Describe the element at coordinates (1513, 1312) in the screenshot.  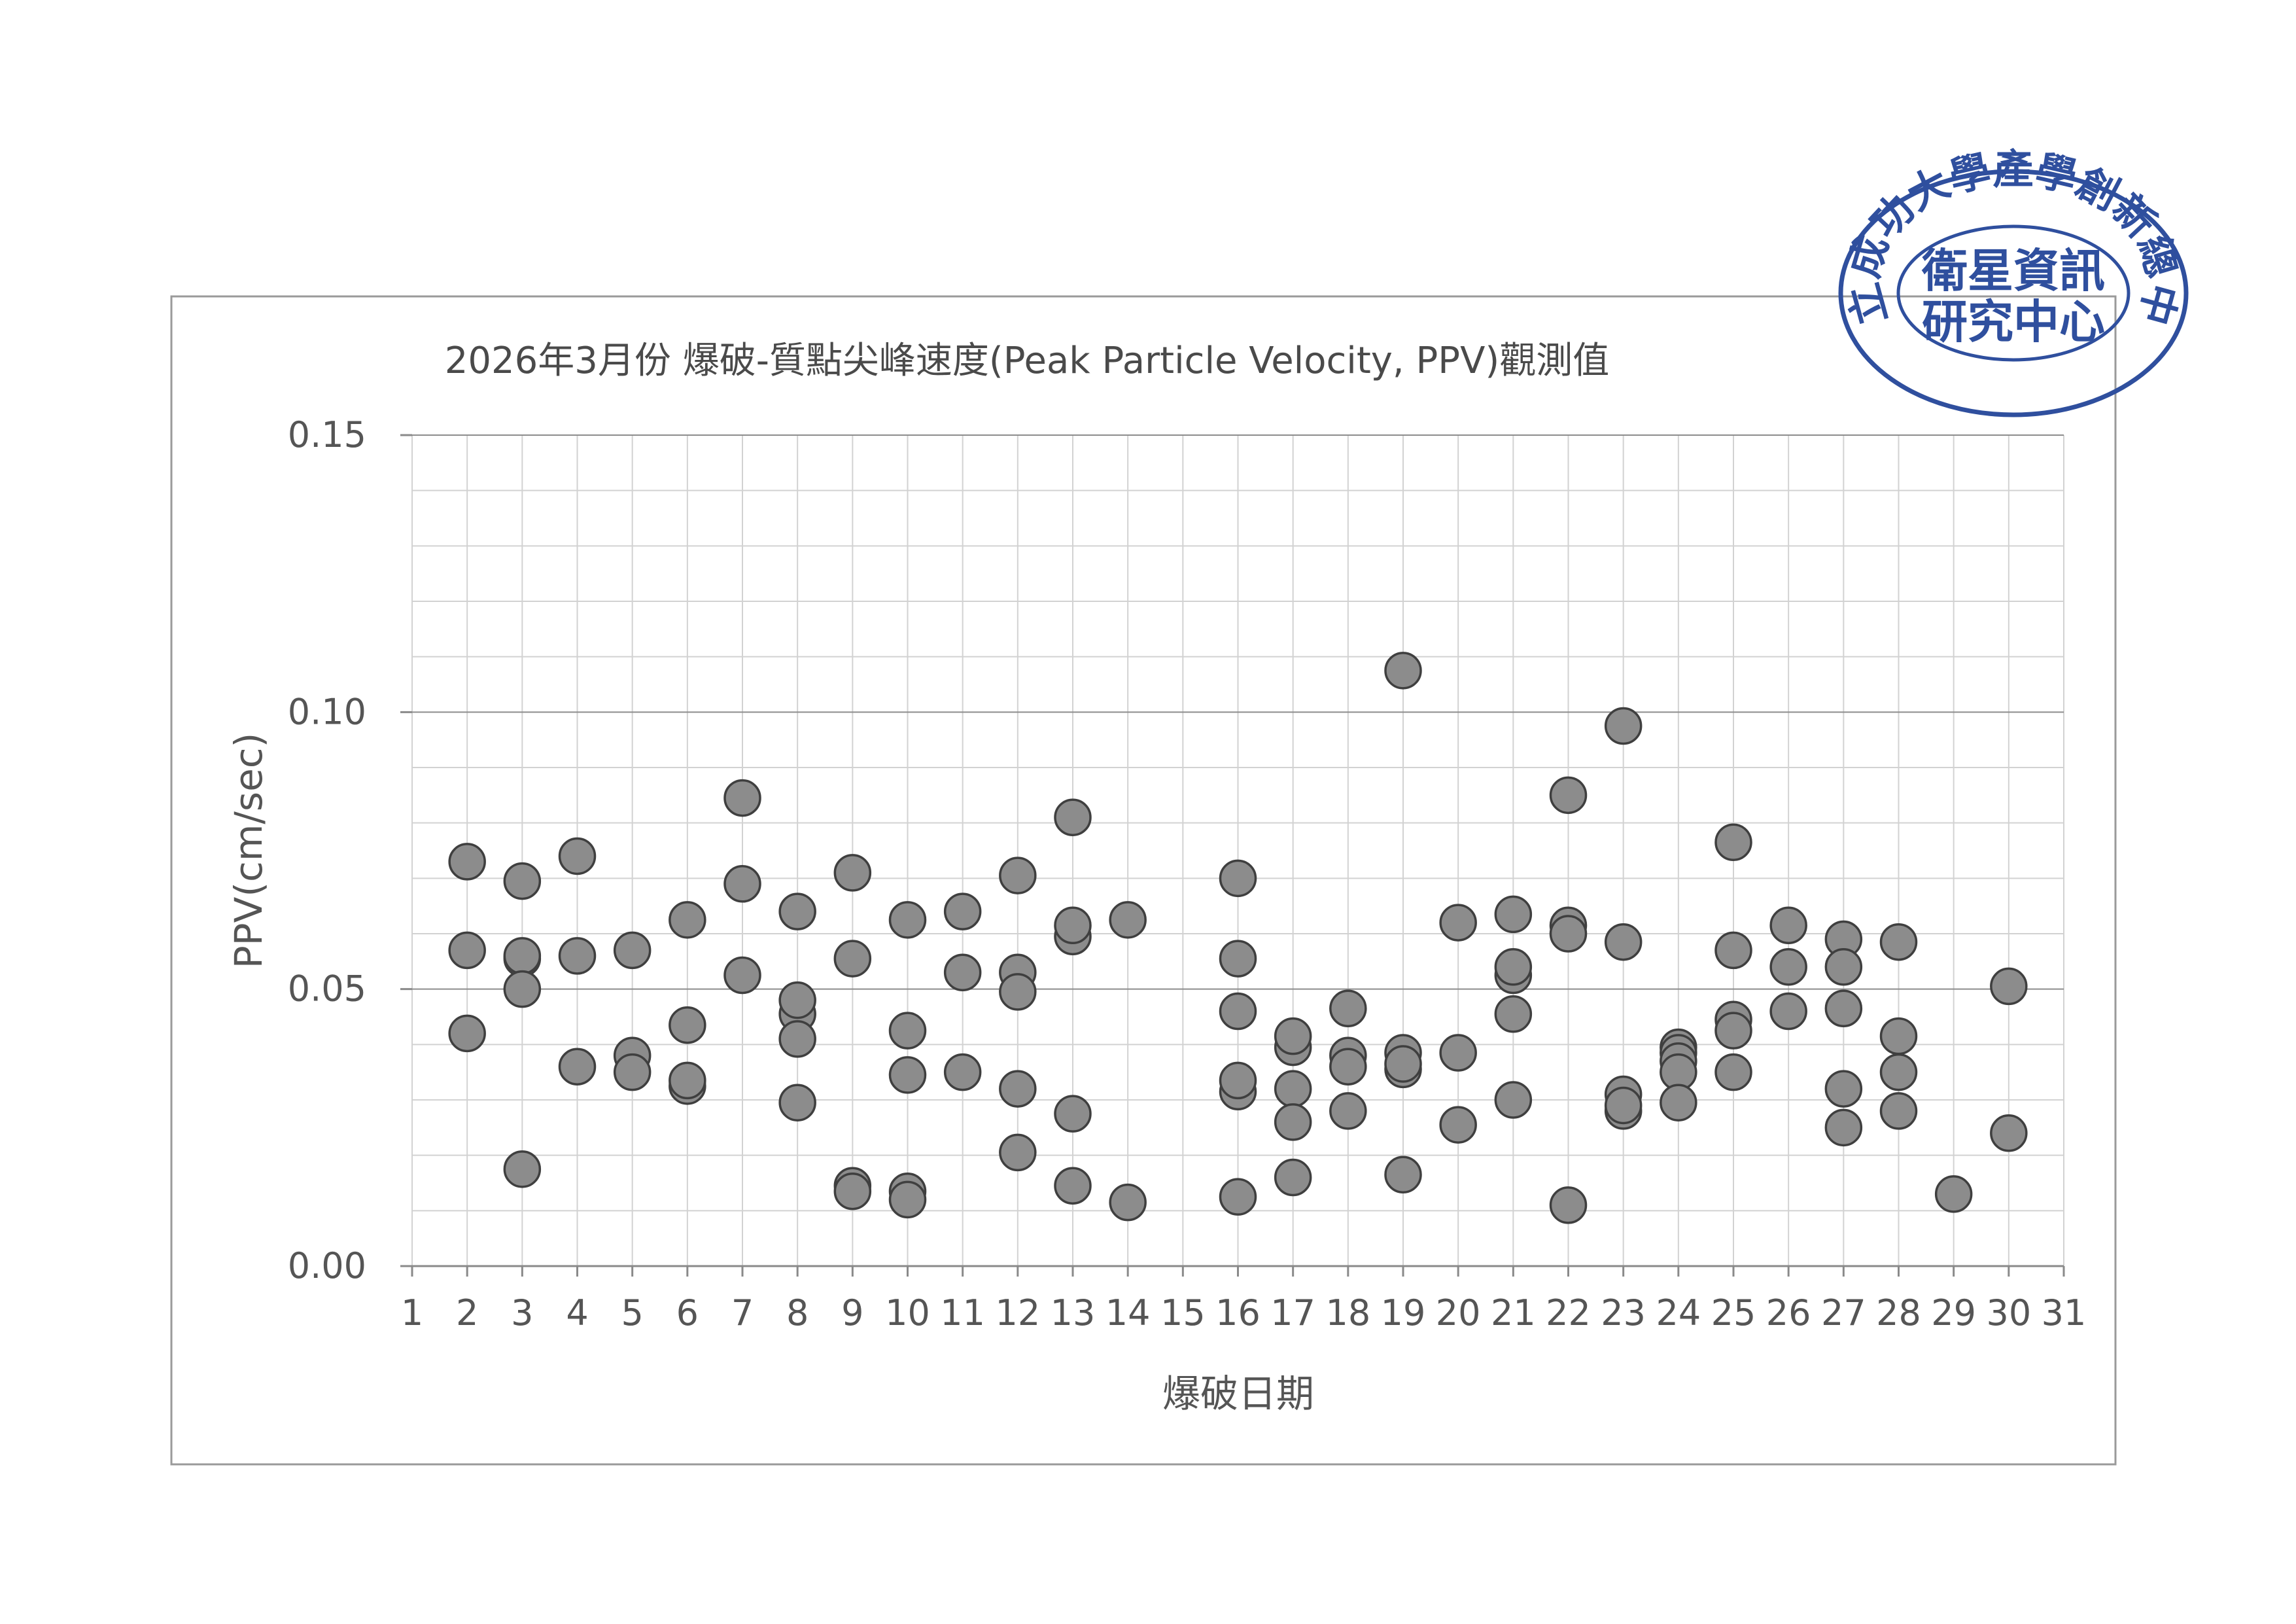
I see `x-tick-label: 21` at that location.